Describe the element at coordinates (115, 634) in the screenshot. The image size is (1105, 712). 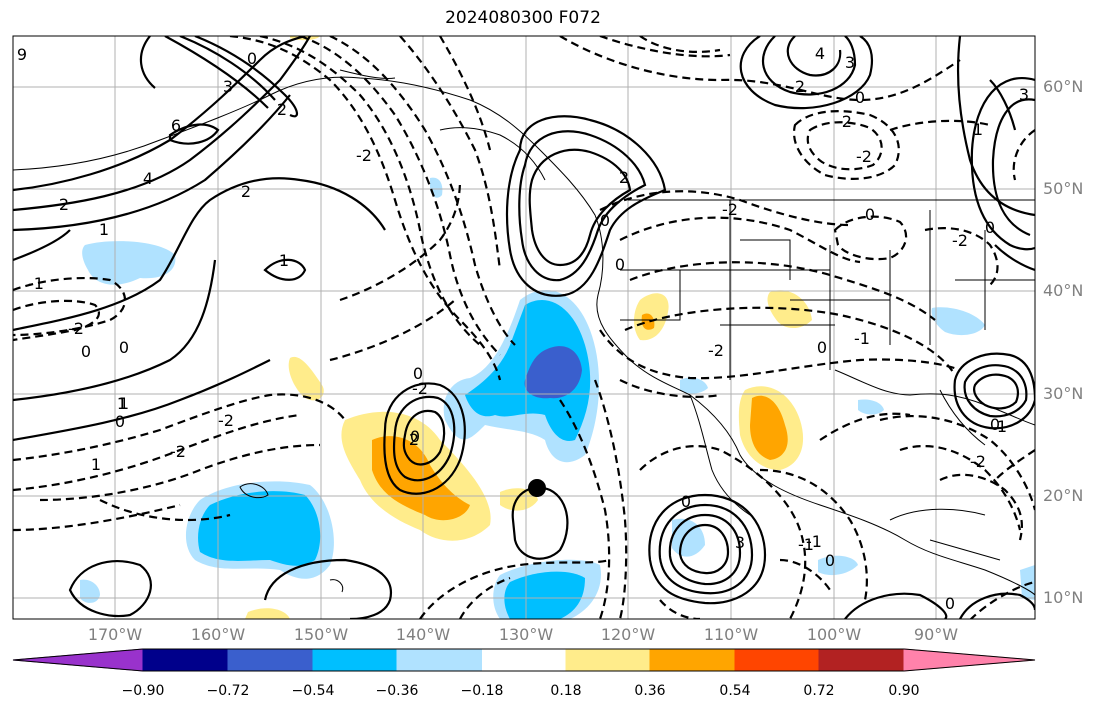
I see `lon-label-170w: 170°W` at that location.